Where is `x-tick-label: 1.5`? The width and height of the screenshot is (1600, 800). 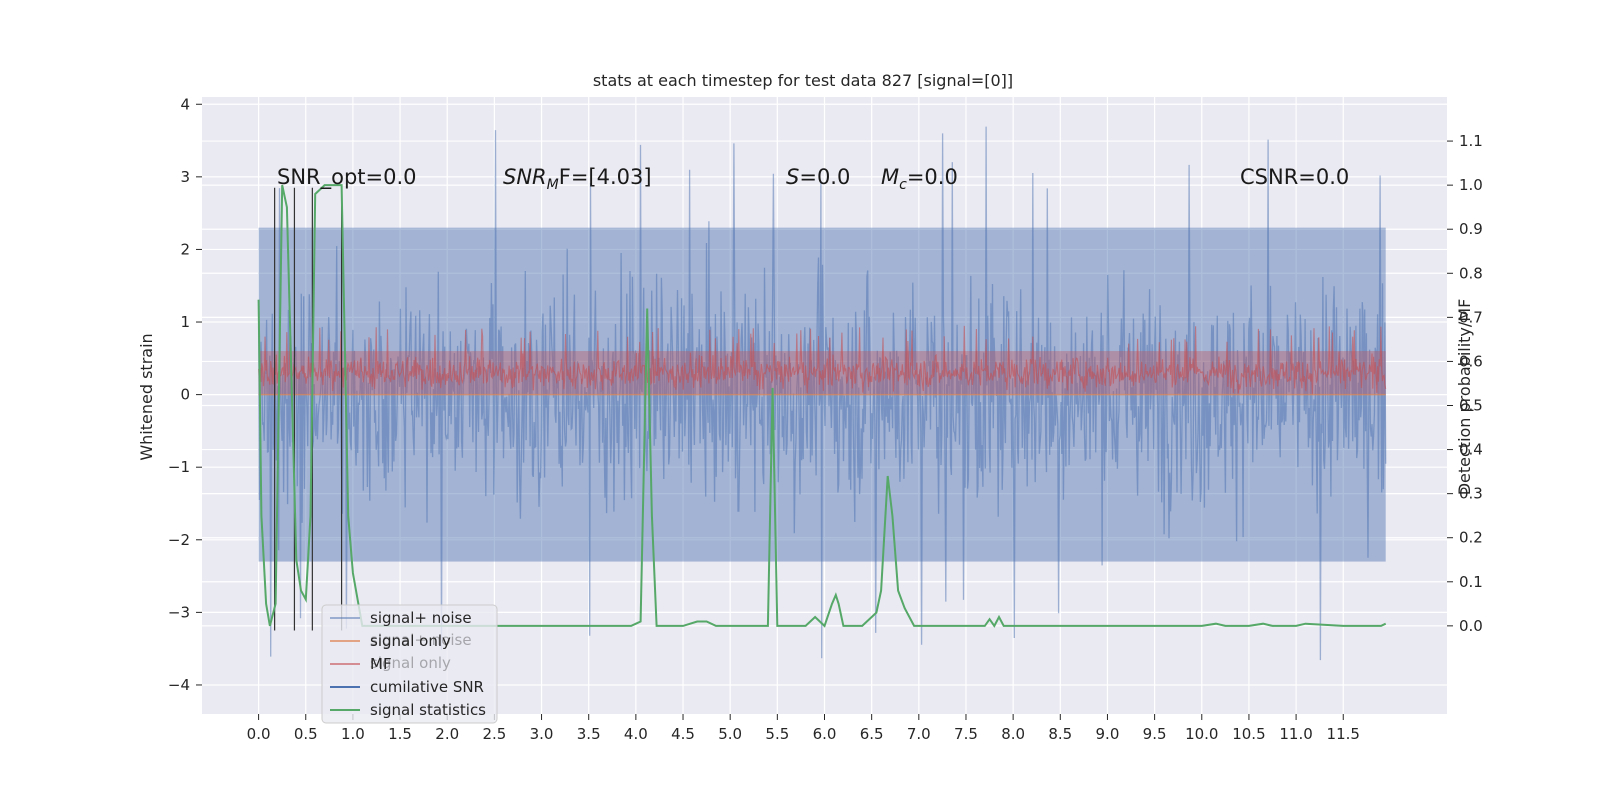 x-tick-label: 1.5 is located at coordinates (400, 734).